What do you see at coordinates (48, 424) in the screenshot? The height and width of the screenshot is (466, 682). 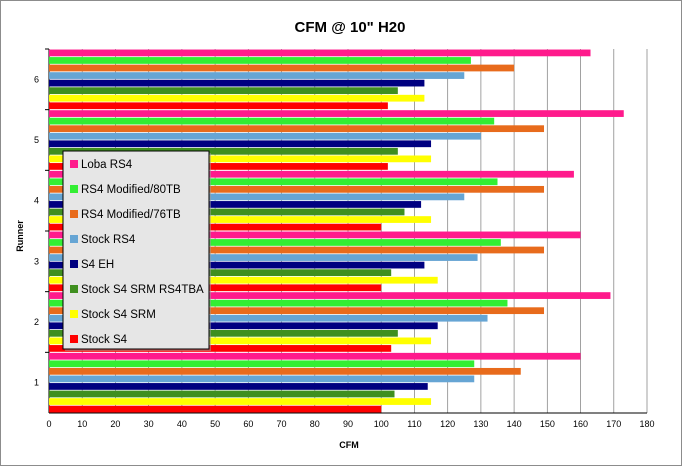 I see `x-tick-label: 0` at bounding box center [48, 424].